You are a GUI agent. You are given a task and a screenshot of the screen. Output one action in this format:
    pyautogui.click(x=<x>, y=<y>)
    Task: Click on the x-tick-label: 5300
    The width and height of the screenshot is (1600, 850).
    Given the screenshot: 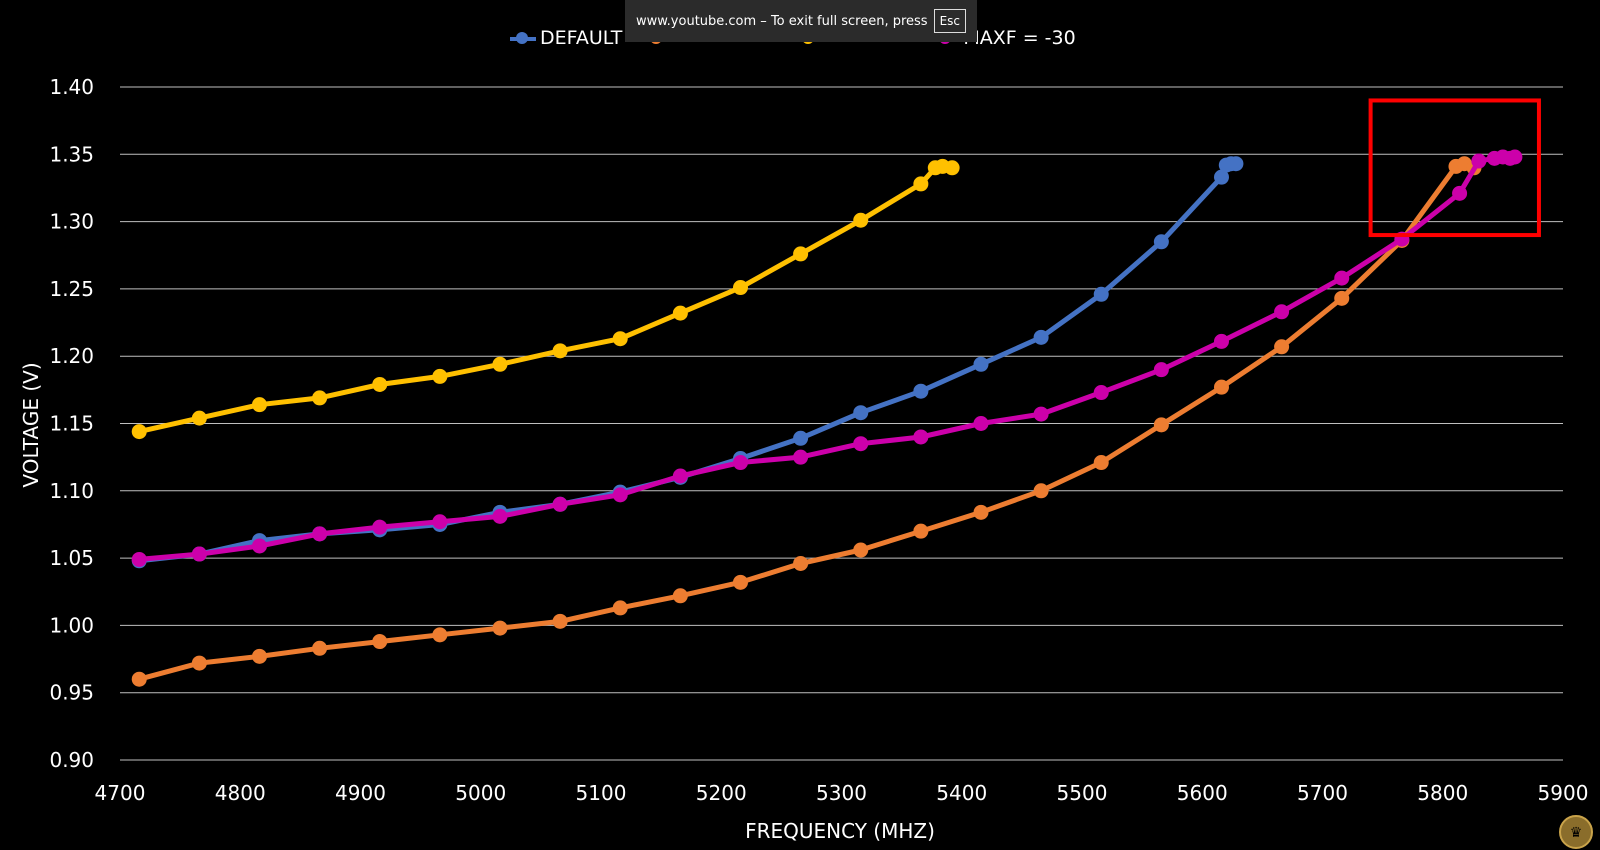 What is the action you would take?
    pyautogui.click(x=841, y=793)
    